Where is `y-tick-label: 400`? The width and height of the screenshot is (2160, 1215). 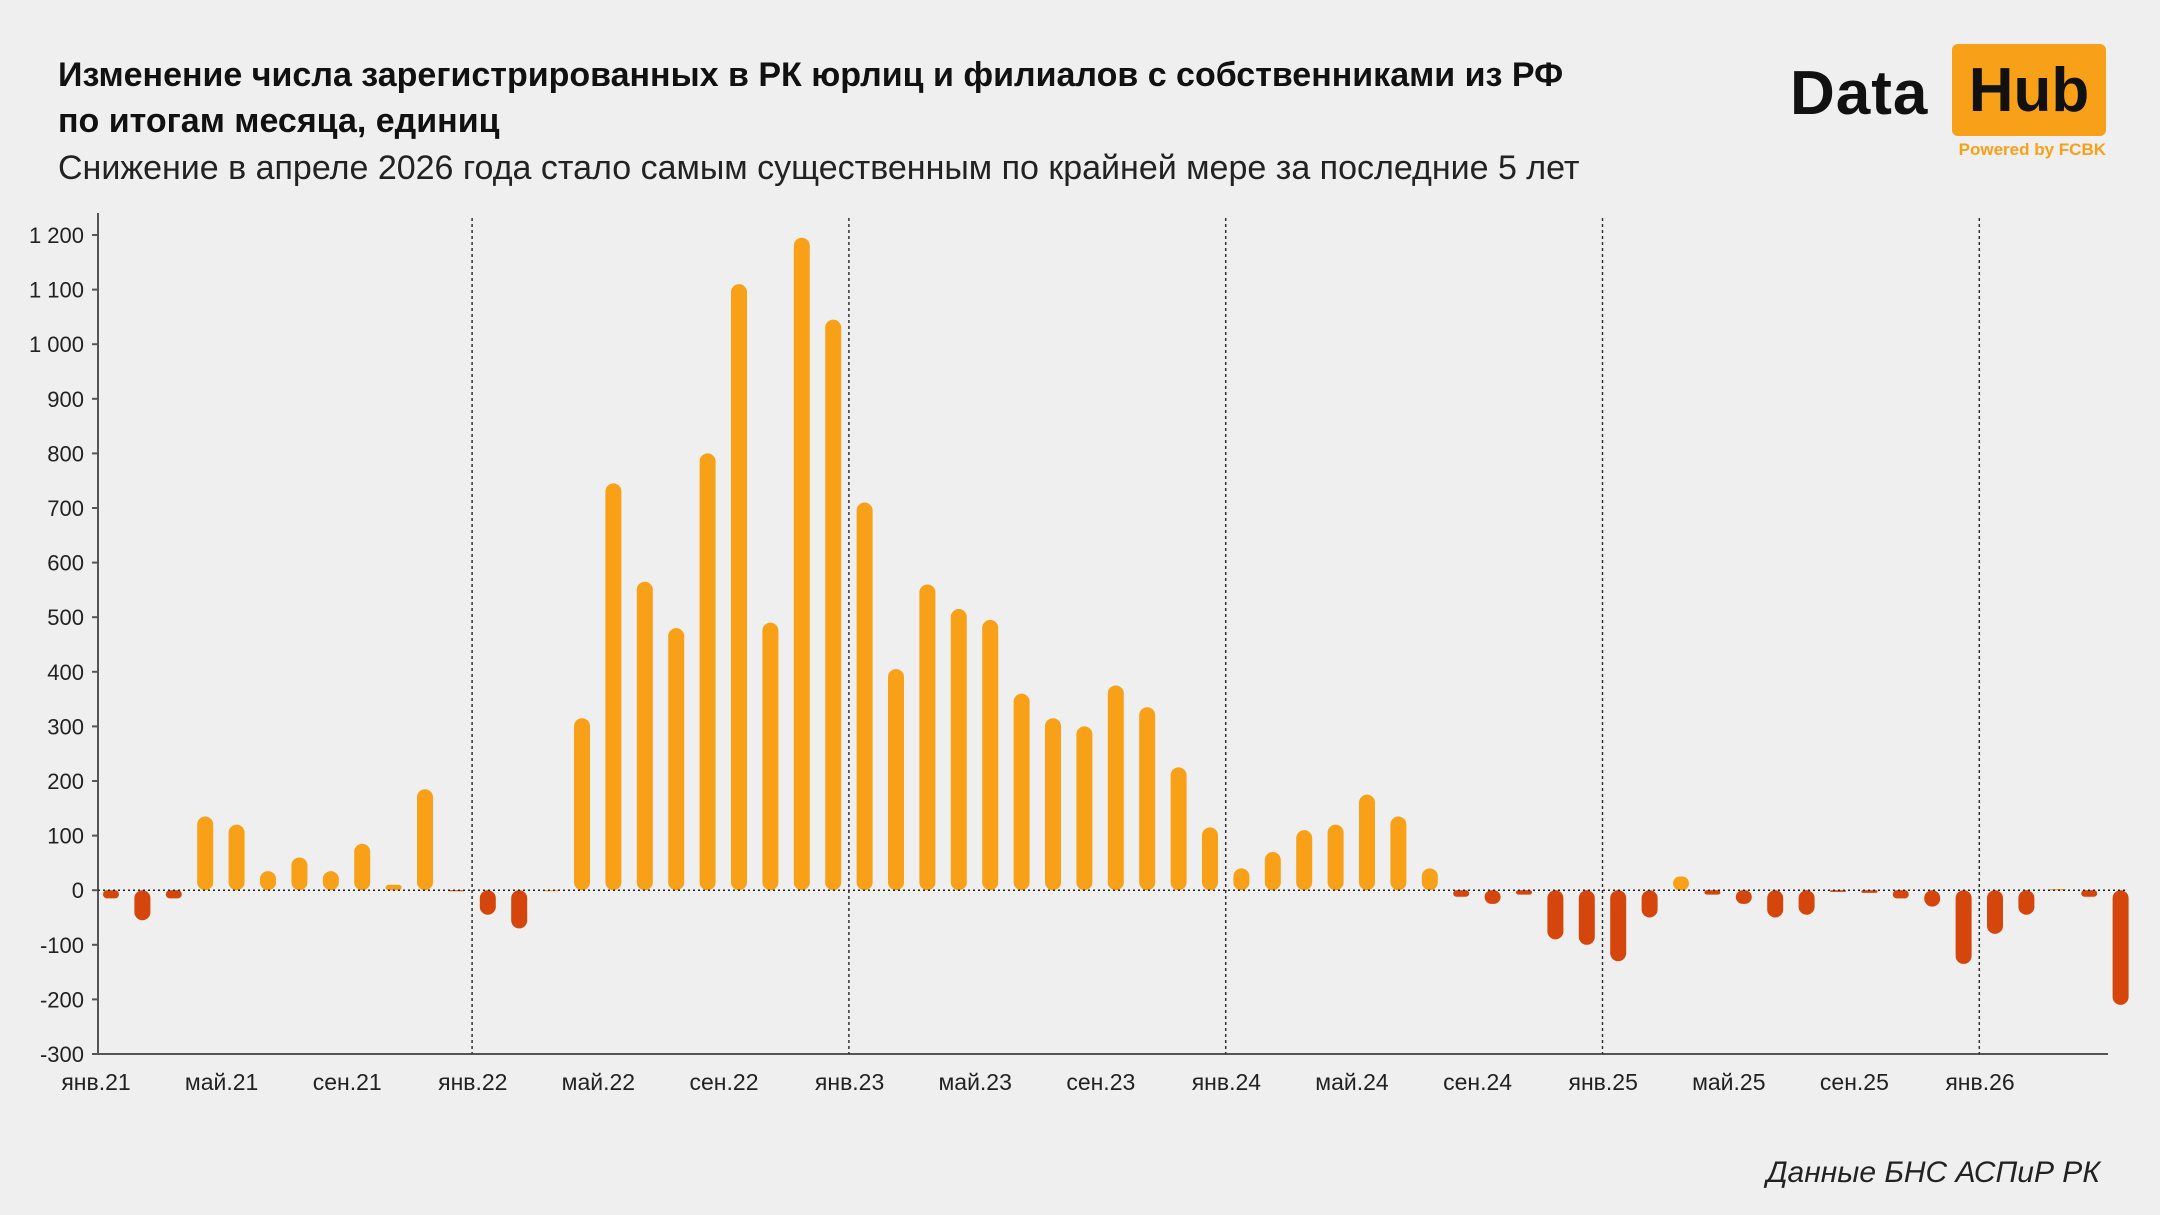 y-tick-label: 400 is located at coordinates (65, 672).